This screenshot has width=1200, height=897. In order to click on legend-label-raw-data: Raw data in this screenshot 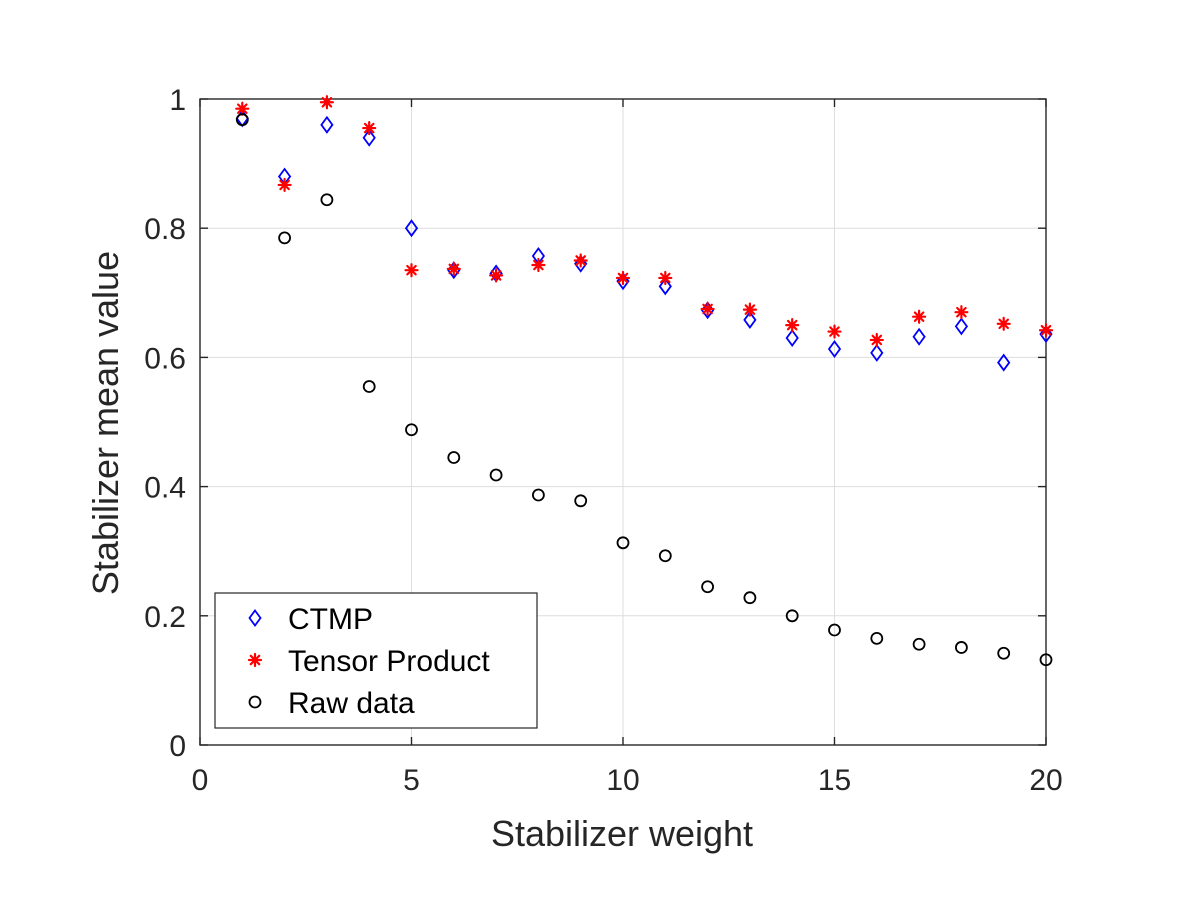, I will do `click(351, 703)`.